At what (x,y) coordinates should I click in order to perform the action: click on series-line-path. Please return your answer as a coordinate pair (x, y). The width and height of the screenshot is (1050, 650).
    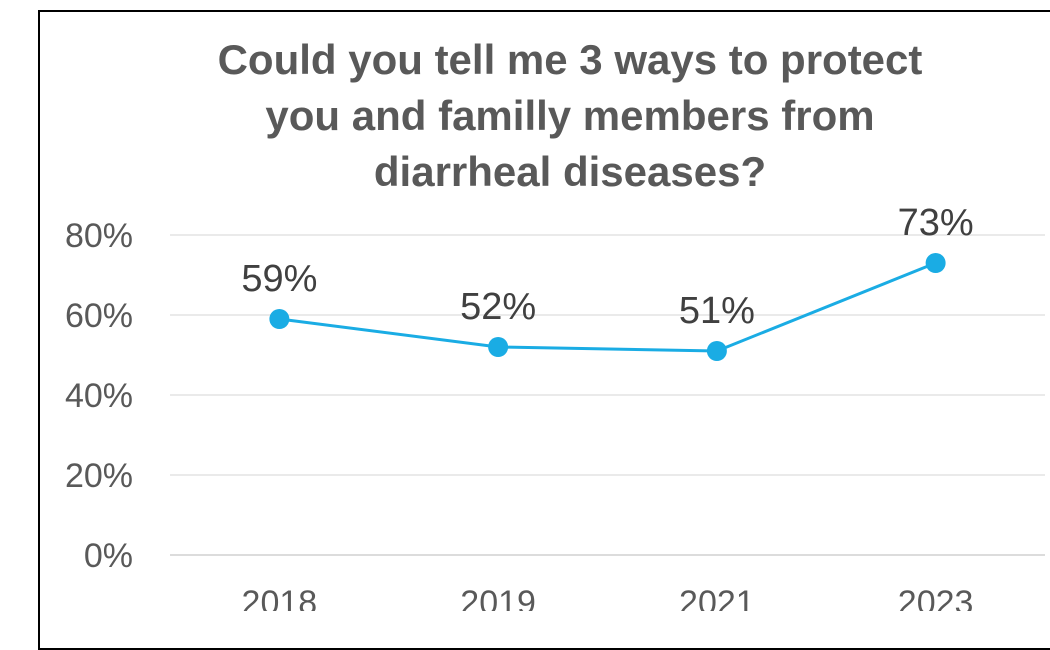
    Looking at the image, I should click on (608, 307).